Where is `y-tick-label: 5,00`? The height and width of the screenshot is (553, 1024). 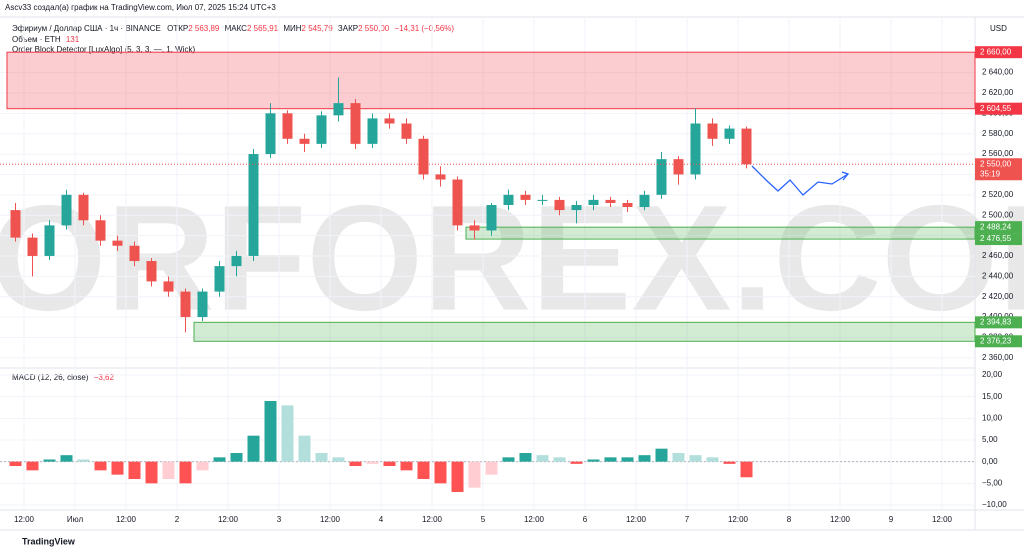 y-tick-label: 5,00 is located at coordinates (990, 439).